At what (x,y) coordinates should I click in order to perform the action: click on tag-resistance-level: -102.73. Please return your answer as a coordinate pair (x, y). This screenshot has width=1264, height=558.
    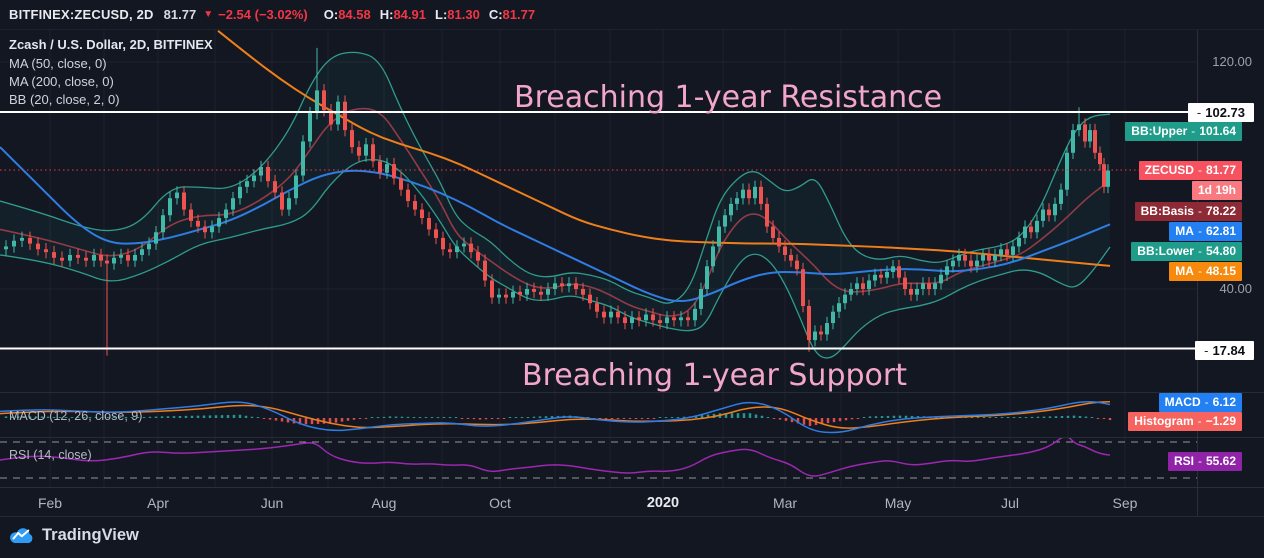
    Looking at the image, I should click on (1220, 112).